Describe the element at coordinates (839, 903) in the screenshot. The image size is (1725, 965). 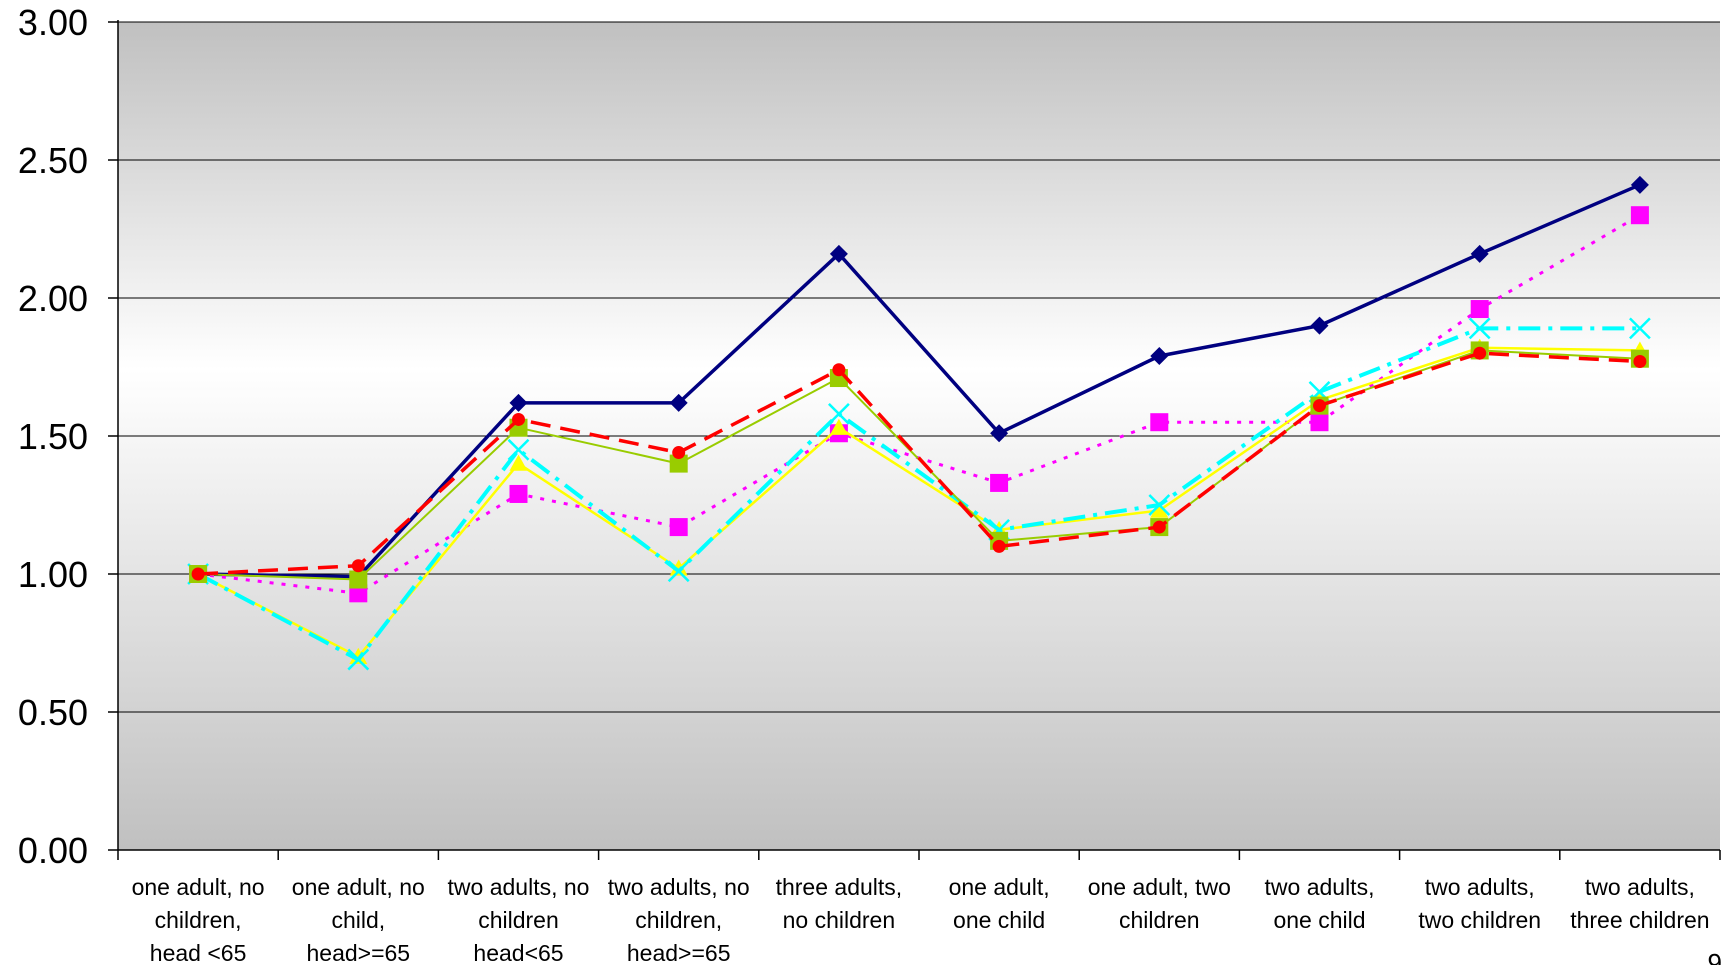
I see `x-tick-label: three adults, no children` at that location.